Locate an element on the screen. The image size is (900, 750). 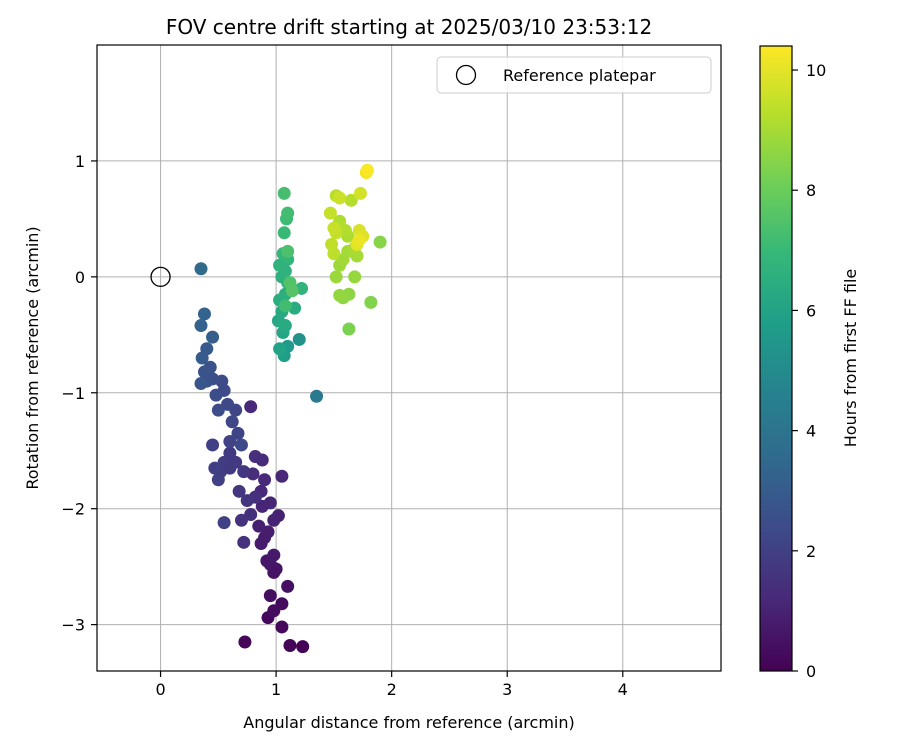
x-tick-label: 3 is located at coordinates (507, 689).